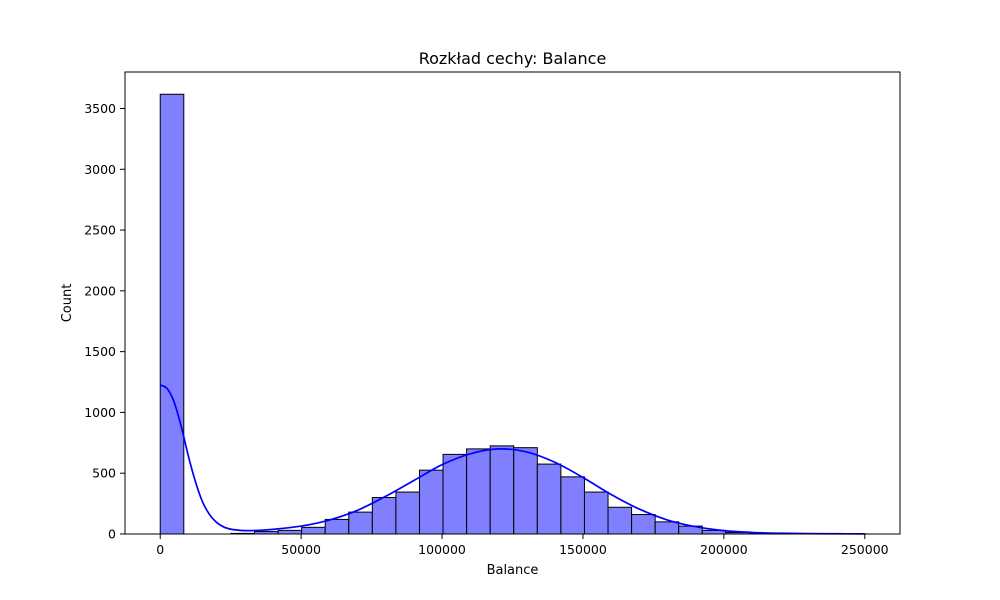 This screenshot has width=1000, height=600. What do you see at coordinates (301, 549) in the screenshot?
I see `x-tick-label: 50000` at bounding box center [301, 549].